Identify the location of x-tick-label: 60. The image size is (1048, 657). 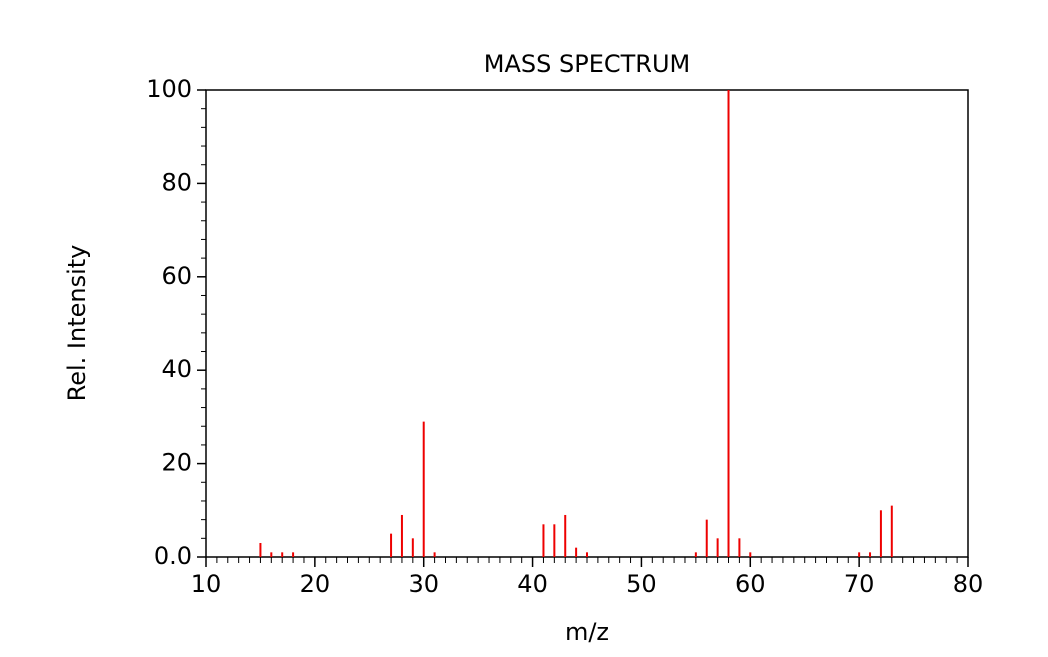
(750, 584).